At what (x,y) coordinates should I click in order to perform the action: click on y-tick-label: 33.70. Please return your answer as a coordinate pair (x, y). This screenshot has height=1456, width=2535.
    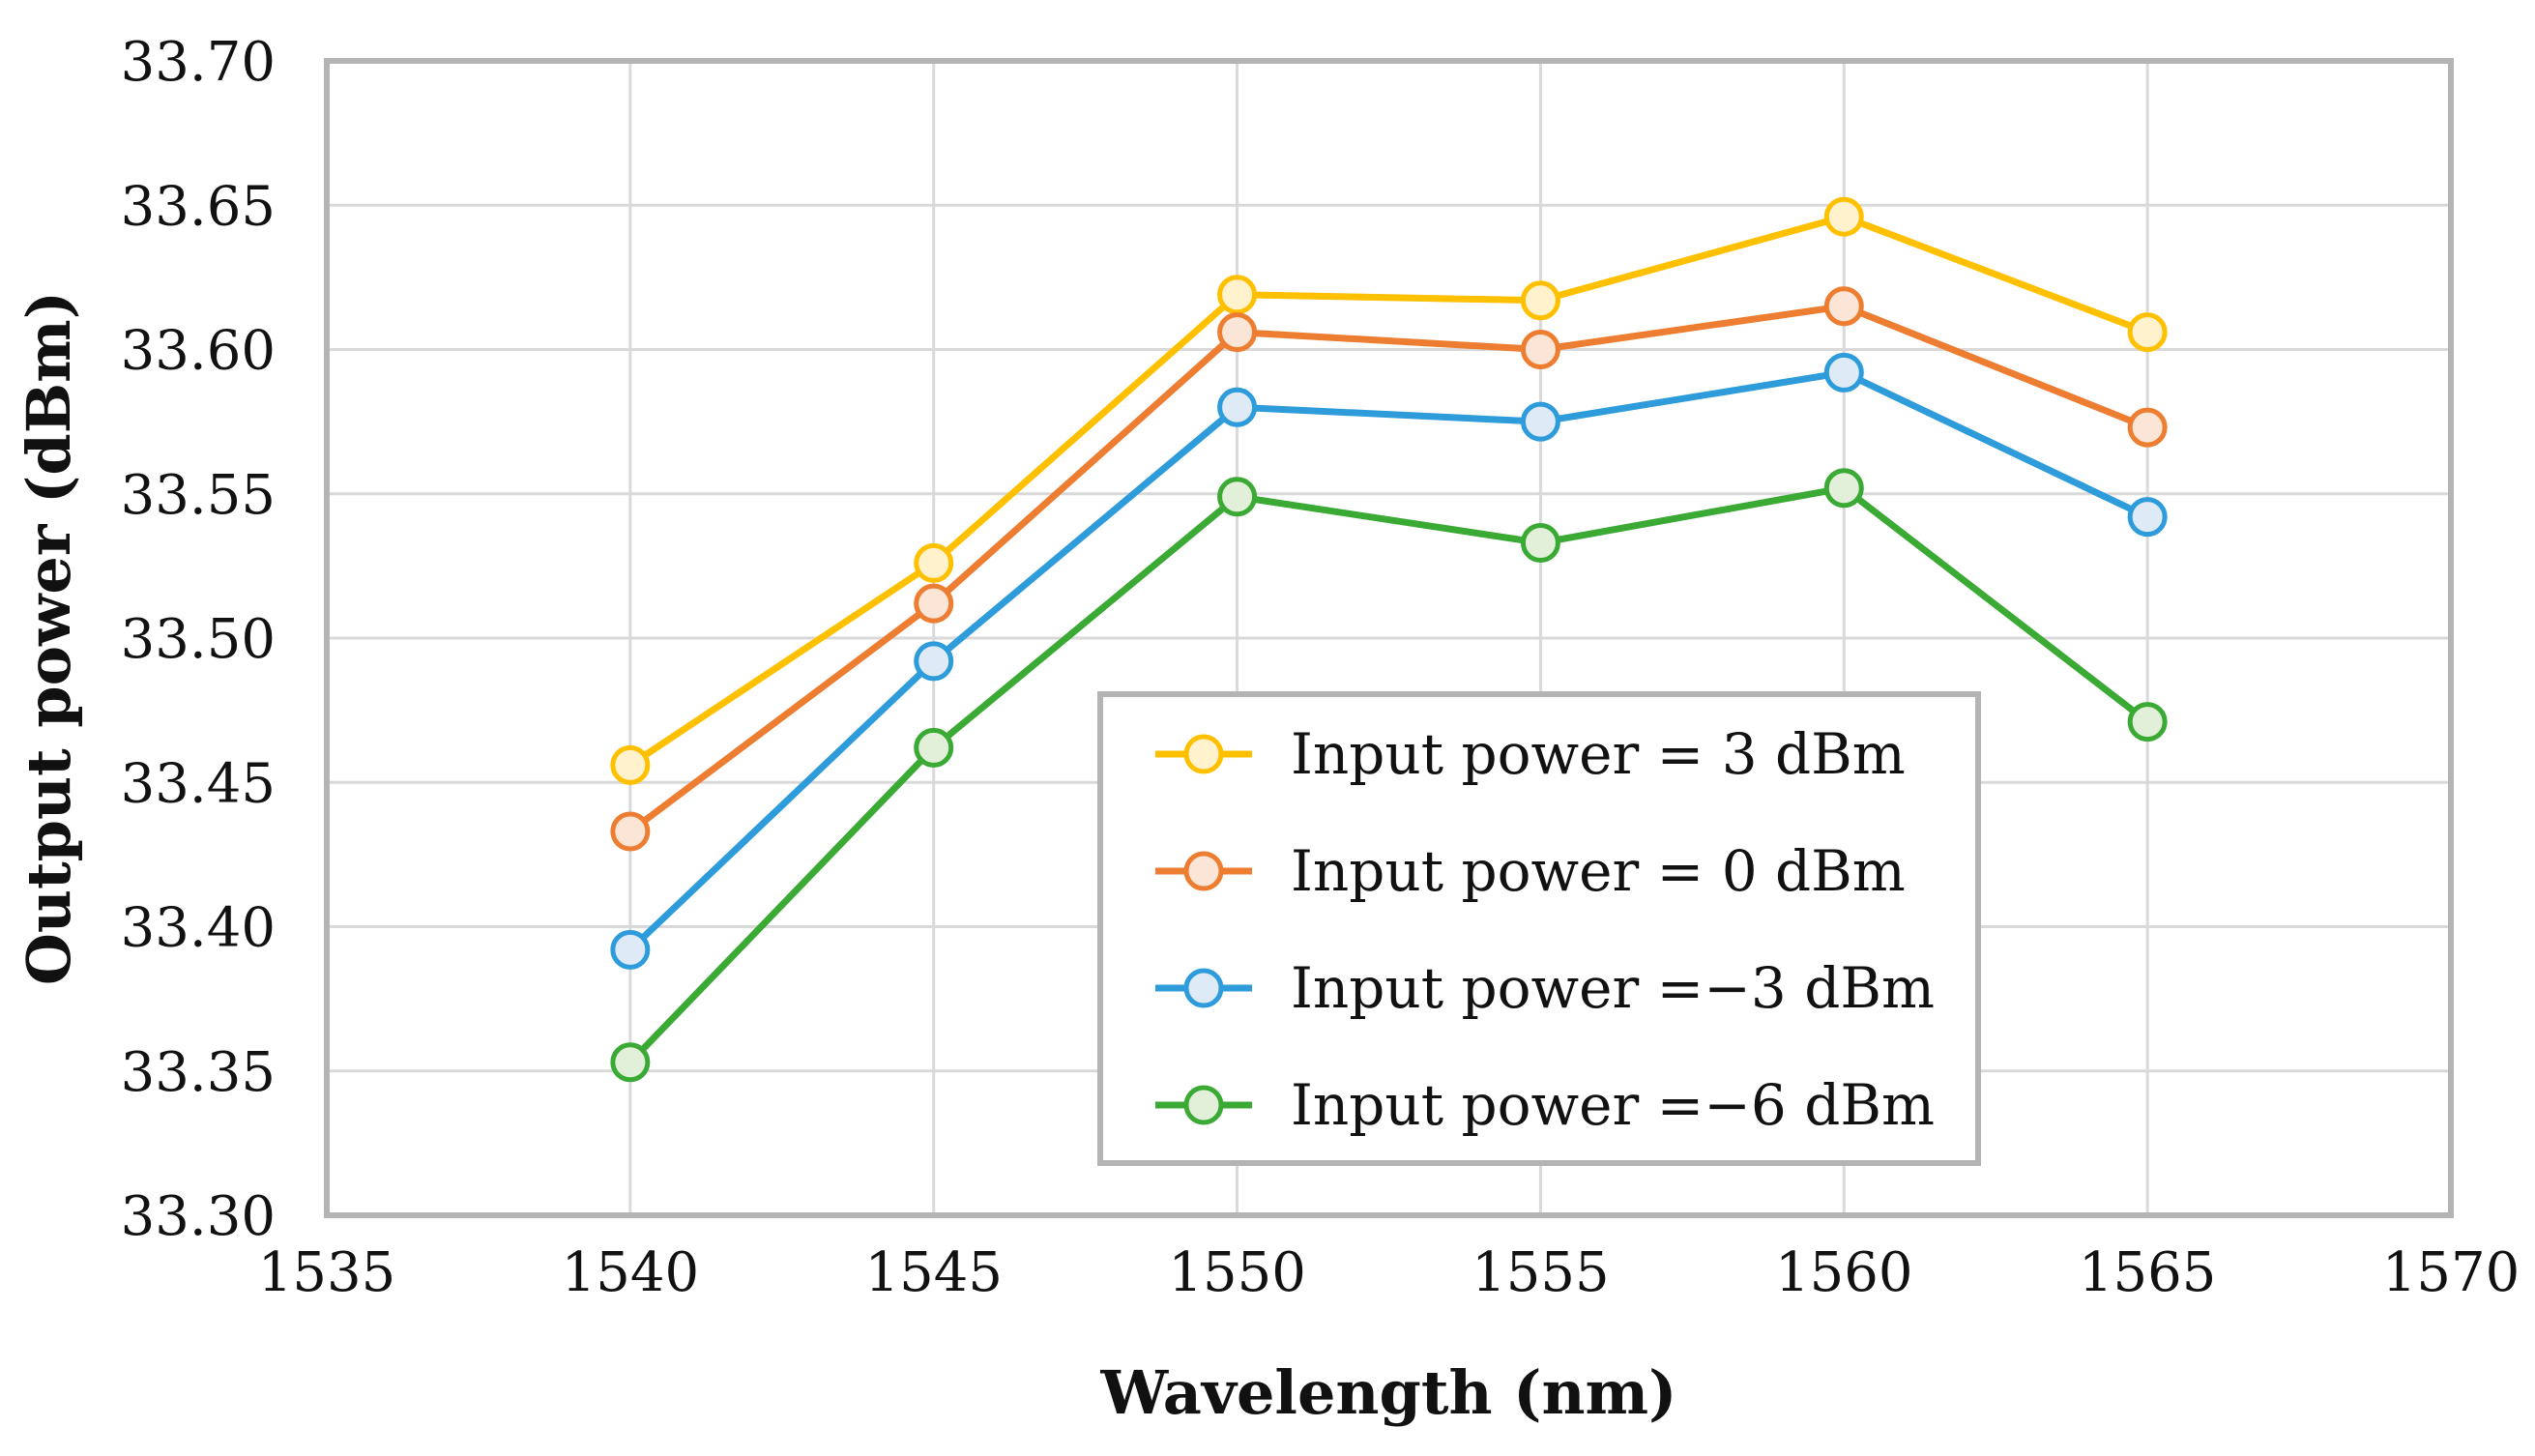
    Looking at the image, I should click on (199, 63).